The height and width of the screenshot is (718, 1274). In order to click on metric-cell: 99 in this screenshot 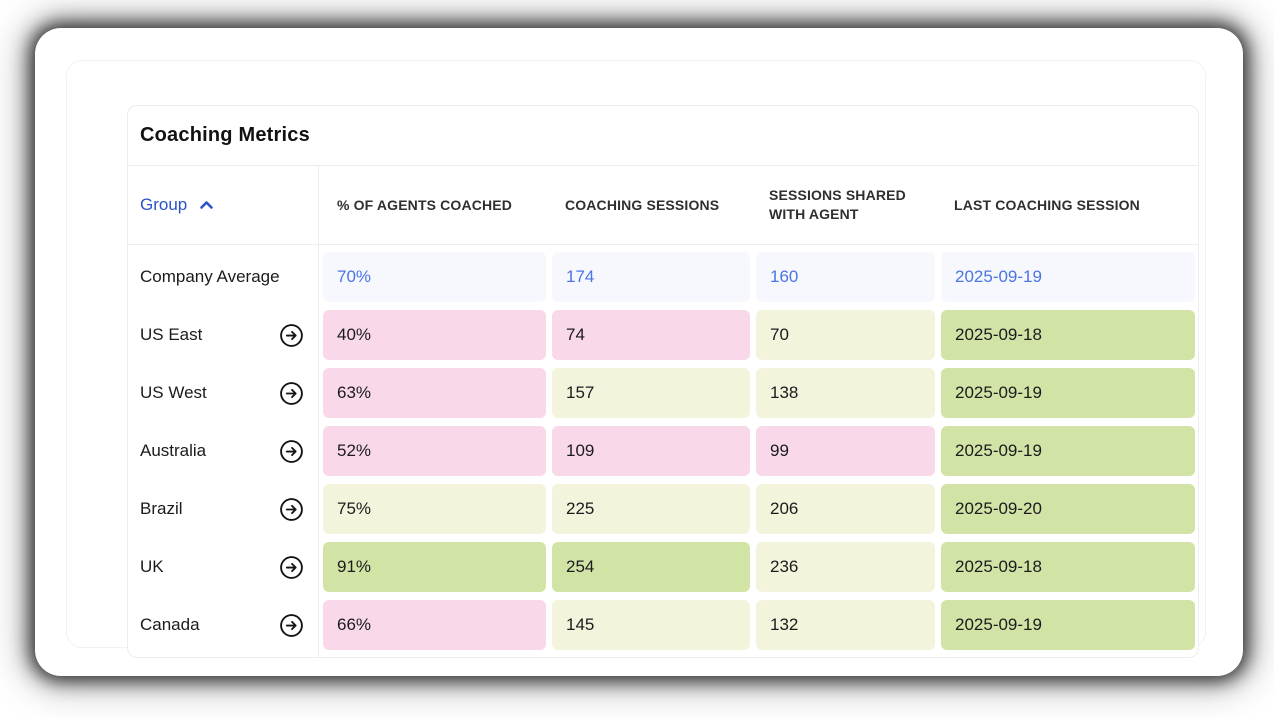, I will do `click(845, 451)`.